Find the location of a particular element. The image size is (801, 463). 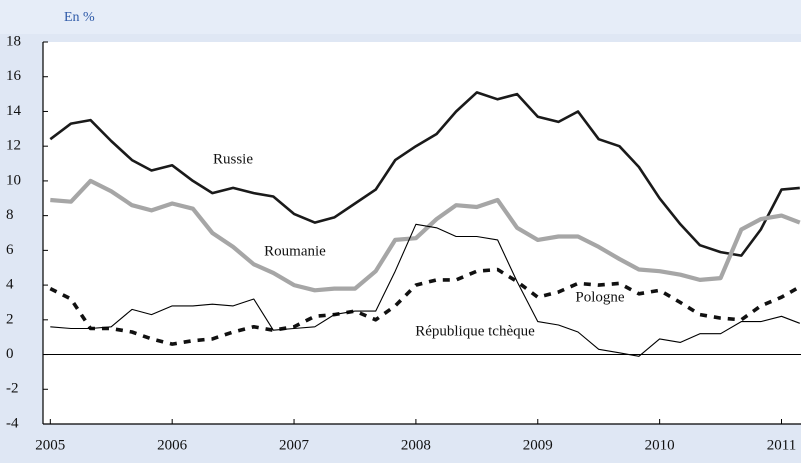

y-tick-label: 6 is located at coordinates (10, 250).